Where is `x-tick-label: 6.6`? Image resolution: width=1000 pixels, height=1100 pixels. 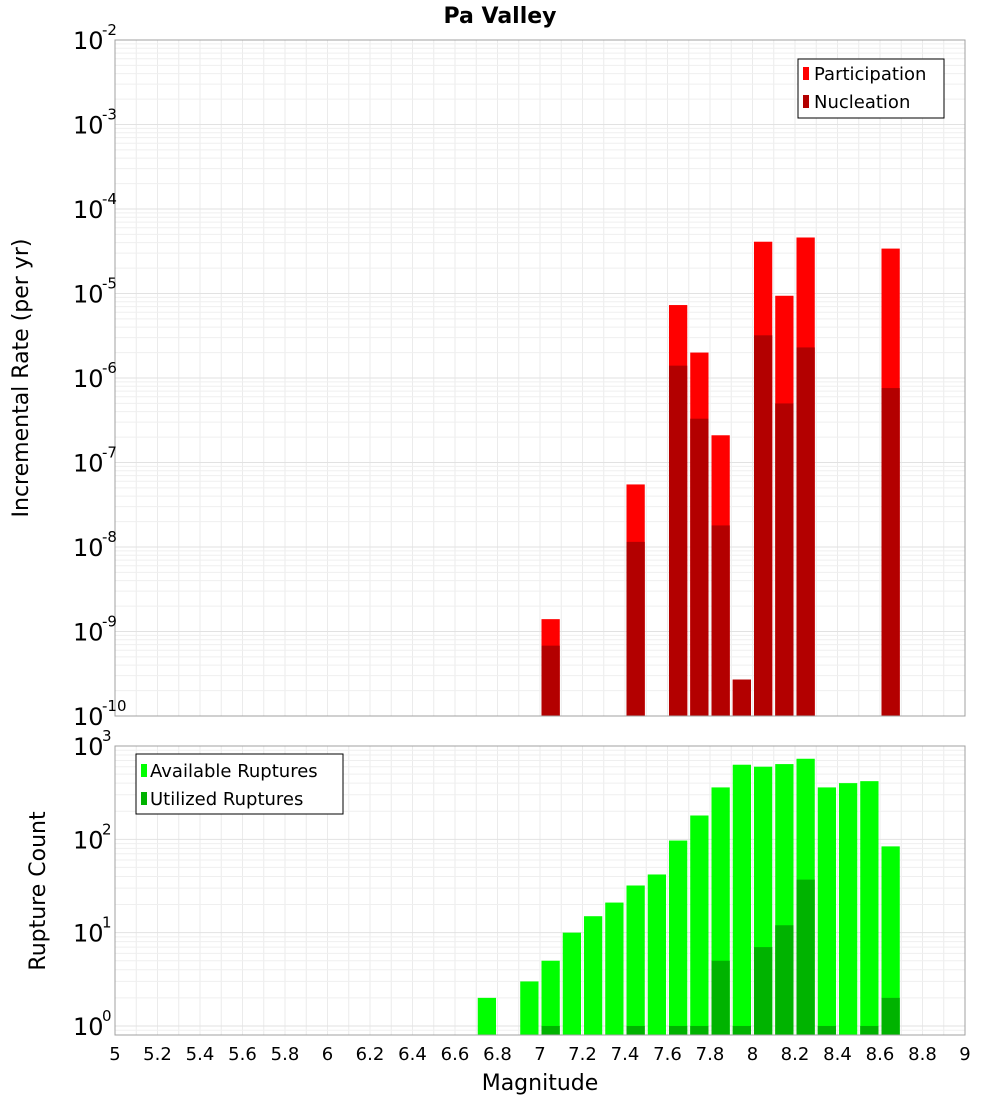
x-tick-label: 6.6 is located at coordinates (455, 1054).